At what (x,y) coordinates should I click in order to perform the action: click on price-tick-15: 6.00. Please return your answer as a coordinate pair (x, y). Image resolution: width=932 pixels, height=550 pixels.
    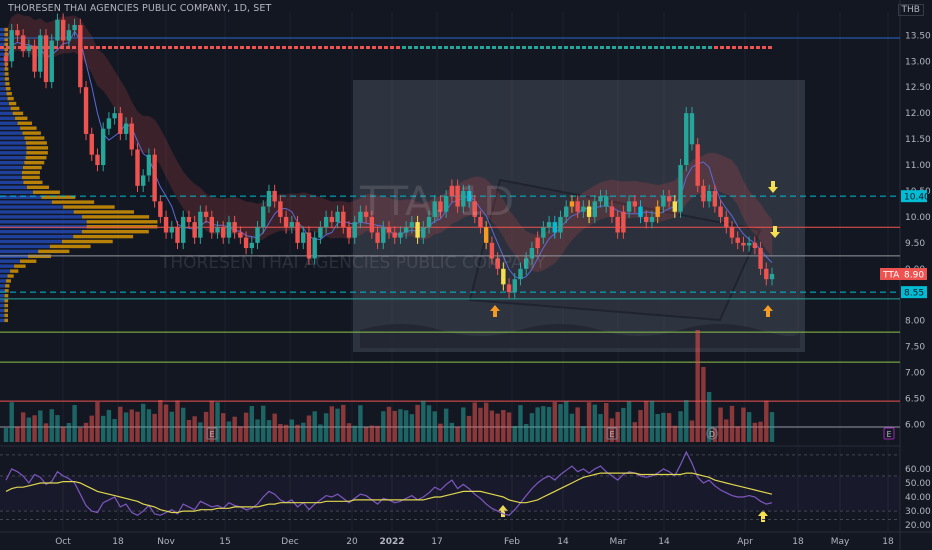
    Looking at the image, I should click on (915, 425).